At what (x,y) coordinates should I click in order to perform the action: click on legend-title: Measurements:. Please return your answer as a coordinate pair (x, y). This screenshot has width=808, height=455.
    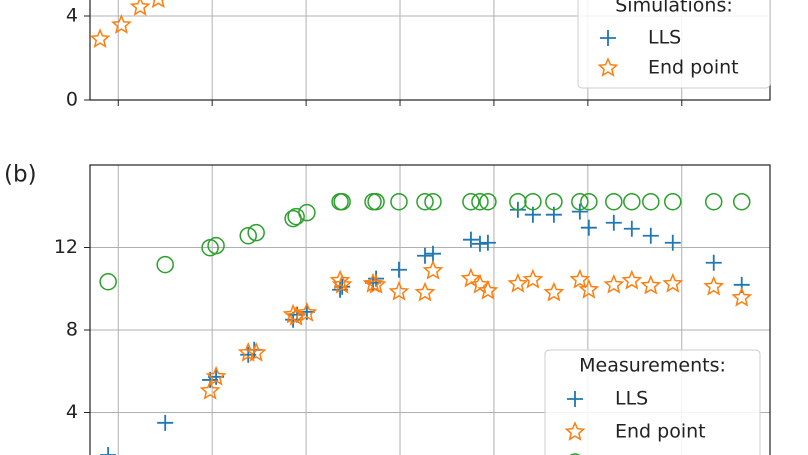
    Looking at the image, I should click on (652, 366).